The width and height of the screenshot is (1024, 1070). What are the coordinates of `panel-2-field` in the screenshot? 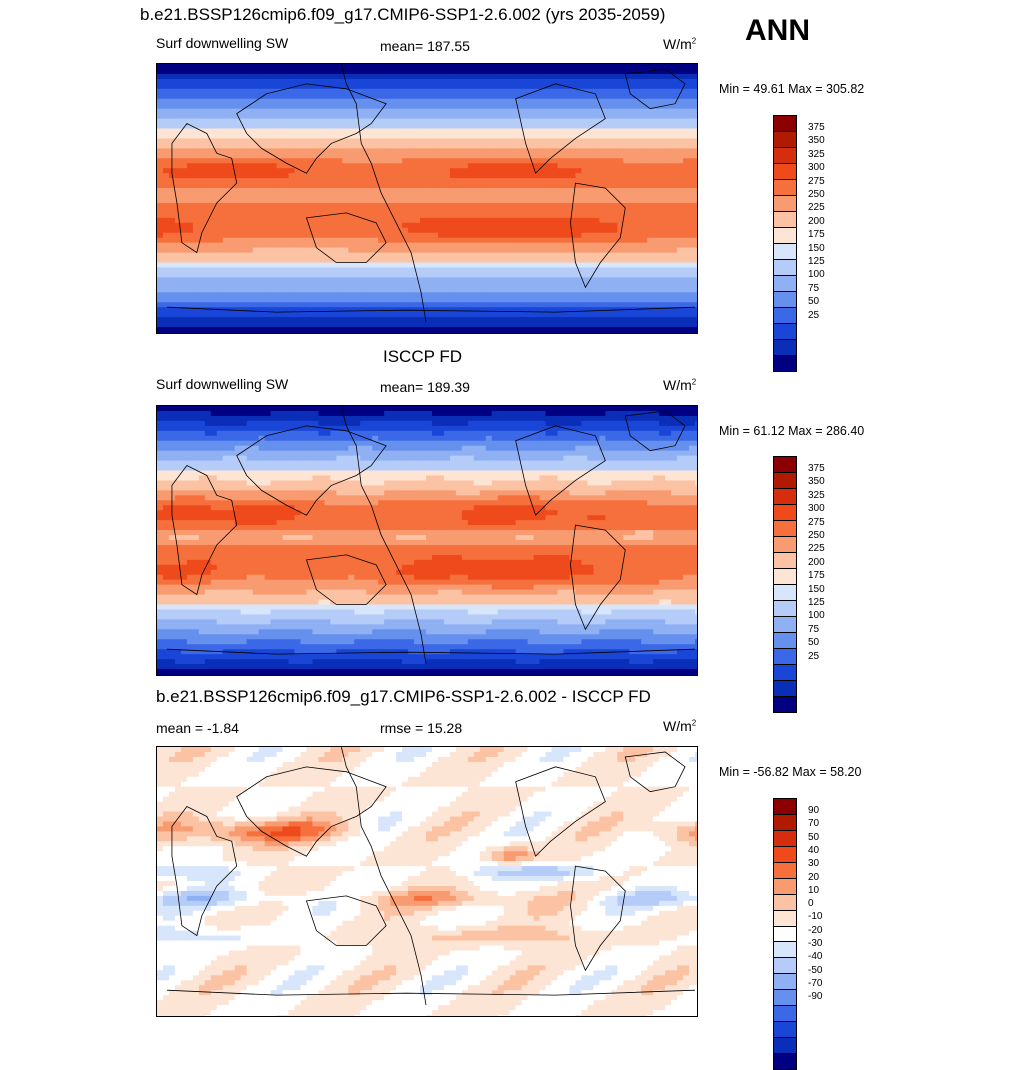 It's located at (427, 540).